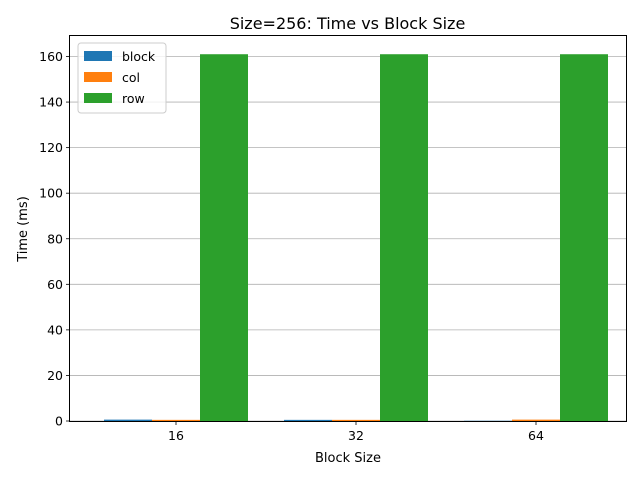  I want to click on x-tick-label: 32, so click(356, 435).